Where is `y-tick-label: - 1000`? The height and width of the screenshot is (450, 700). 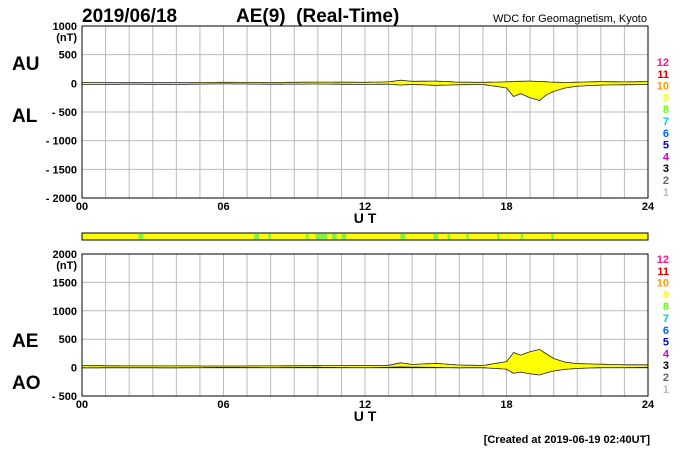
y-tick-label: - 1000 is located at coordinates (61, 142).